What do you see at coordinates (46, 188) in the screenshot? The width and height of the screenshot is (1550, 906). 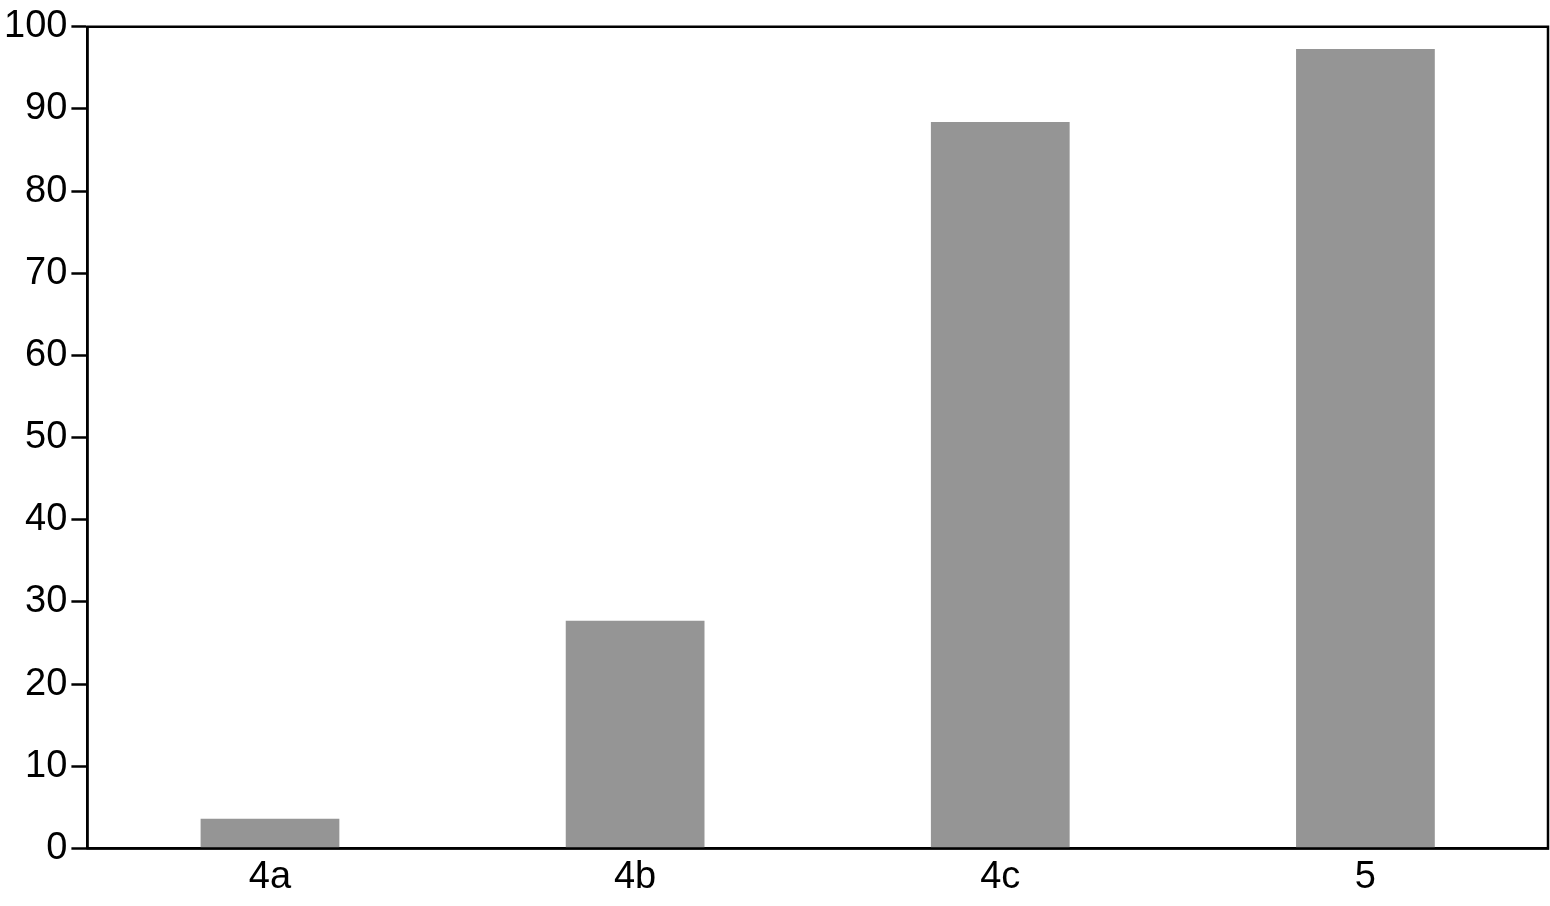 I see `y-tick-label: 80` at bounding box center [46, 188].